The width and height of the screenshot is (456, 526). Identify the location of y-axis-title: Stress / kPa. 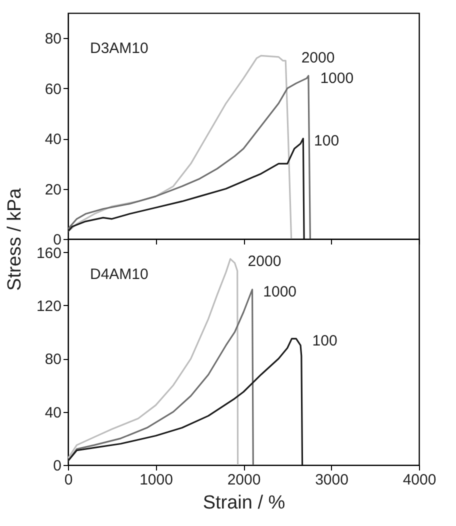
(15, 239).